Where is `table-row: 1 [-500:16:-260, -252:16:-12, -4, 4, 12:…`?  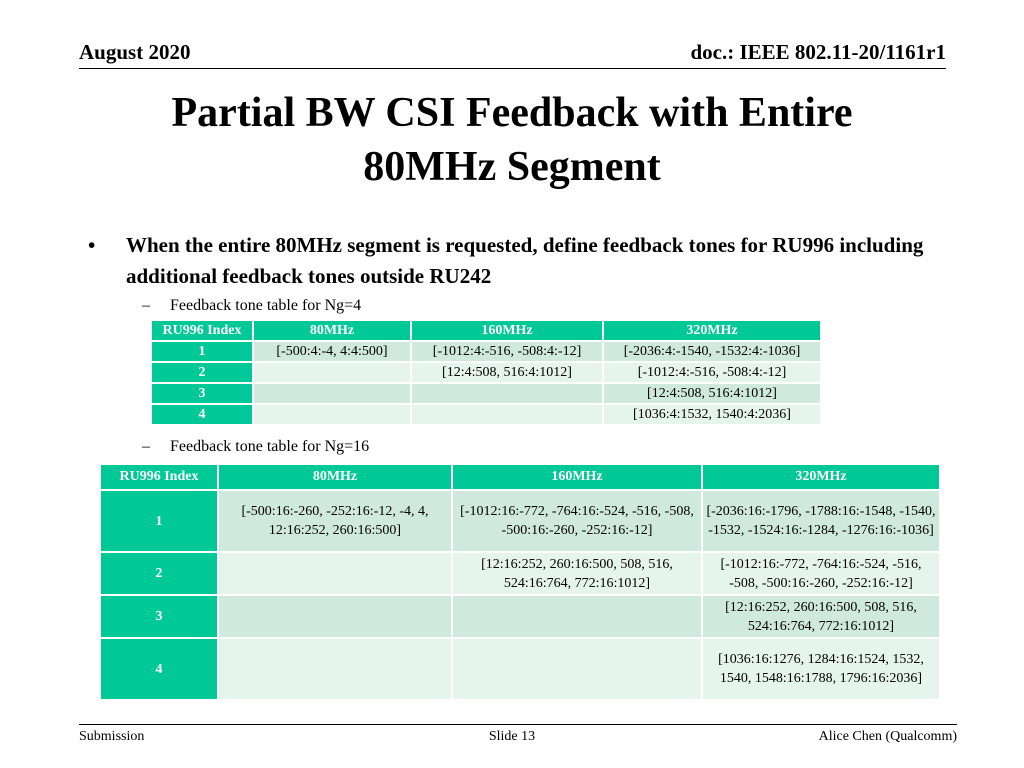
table-row: 1 [-500:16:-260, -252:16:-12, -4, 4, 12:… is located at coordinates (520, 521).